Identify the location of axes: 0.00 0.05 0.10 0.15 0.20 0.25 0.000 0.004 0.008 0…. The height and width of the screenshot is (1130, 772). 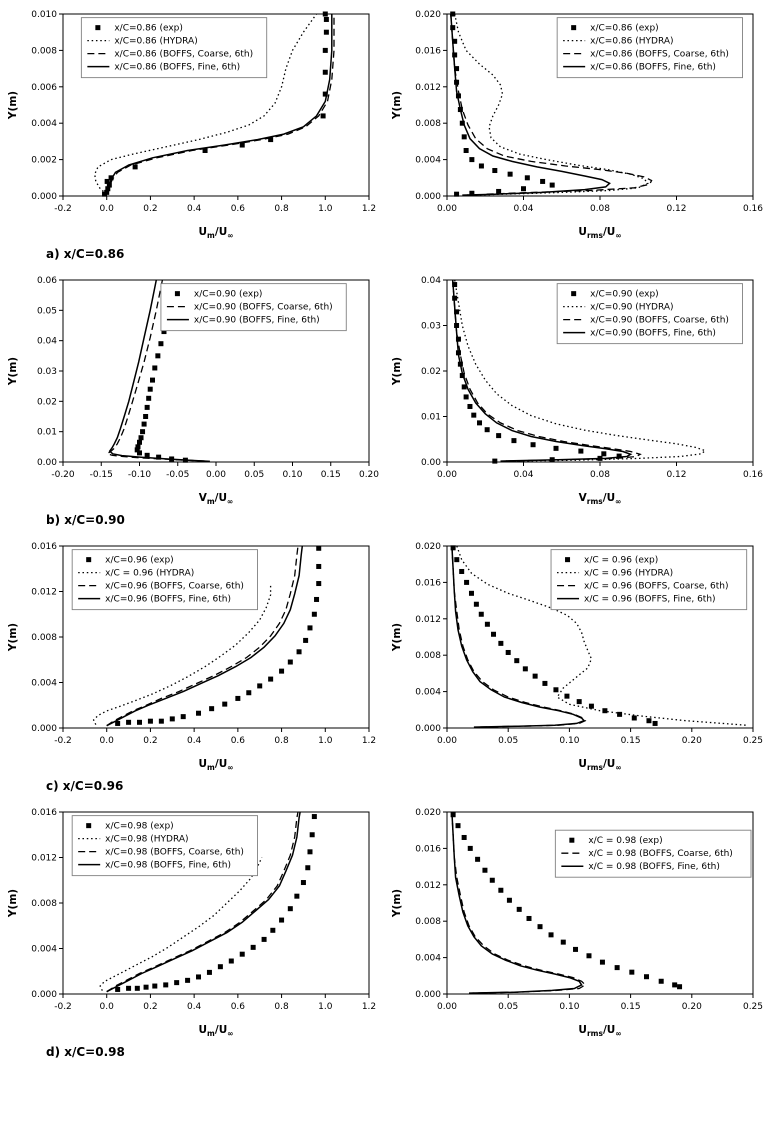
(589, 644).